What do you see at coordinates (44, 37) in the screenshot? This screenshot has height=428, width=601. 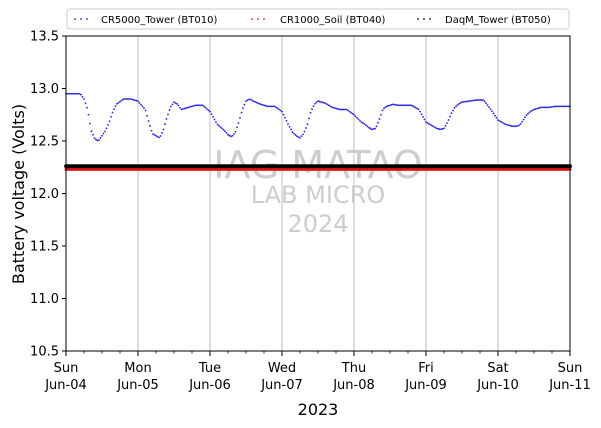 I see `y-tick-label: 13.5` at bounding box center [44, 37].